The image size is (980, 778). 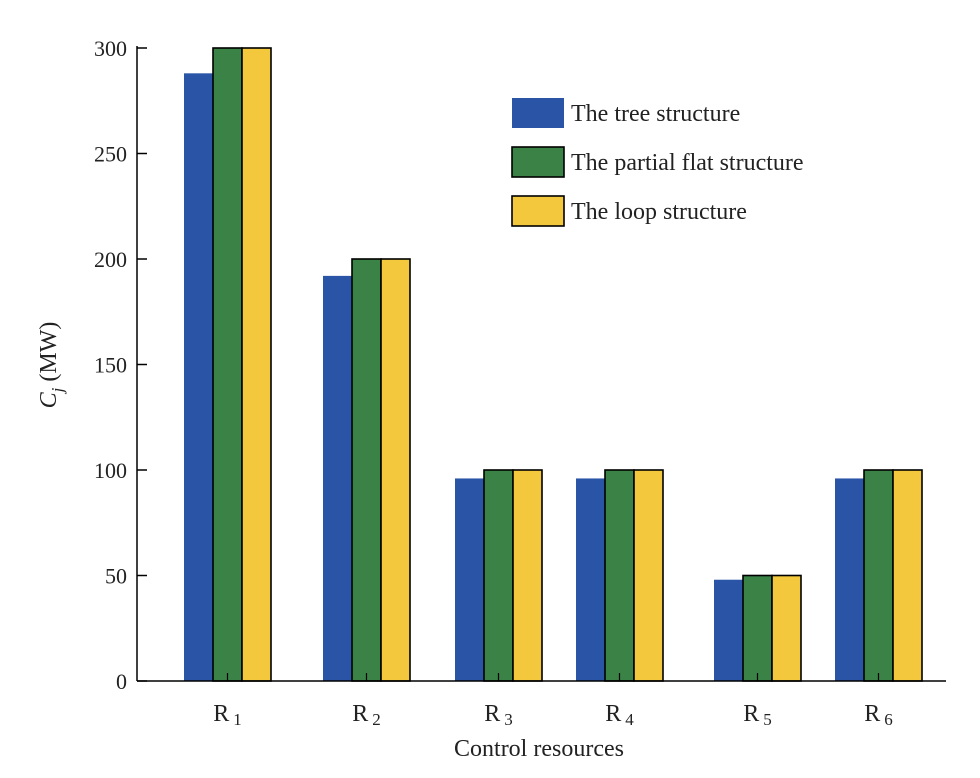 I want to click on bar-1-r5, so click(x=728, y=630).